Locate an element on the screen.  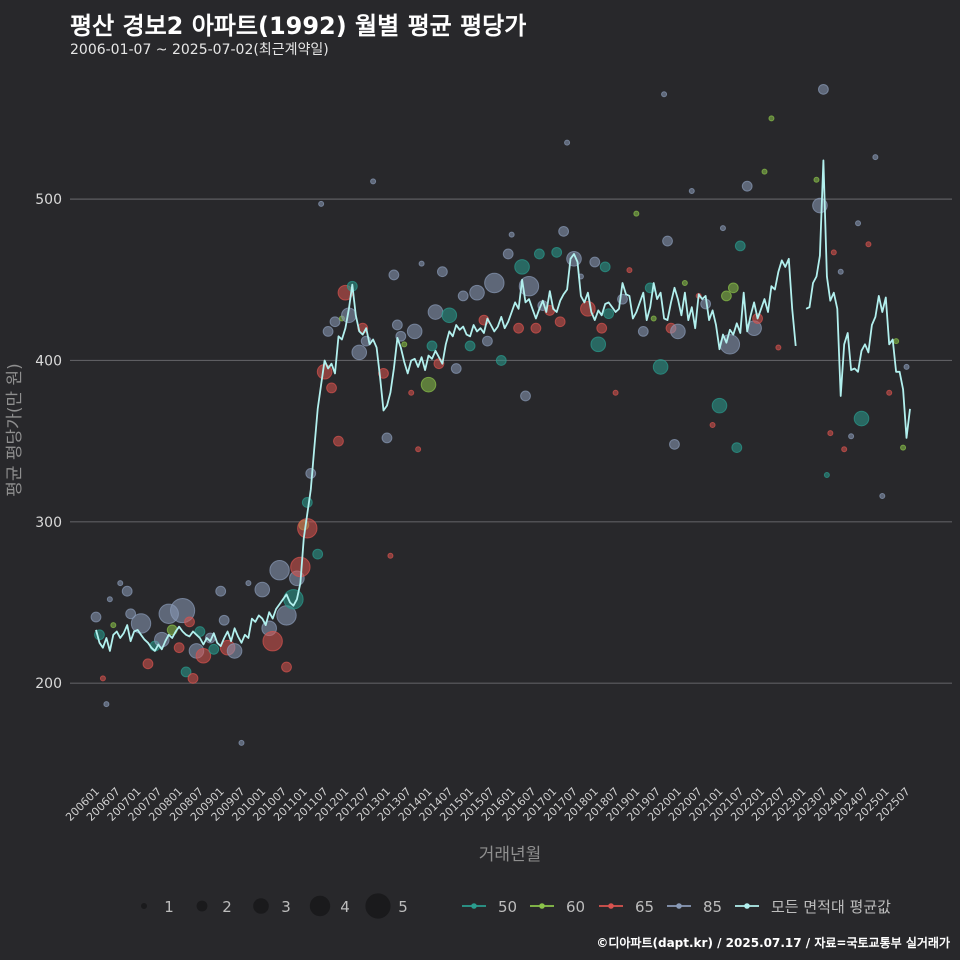
chart-title: 평산 경보2 아파트(1992) 월별 평균 평당가 is located at coordinates (298, 26).